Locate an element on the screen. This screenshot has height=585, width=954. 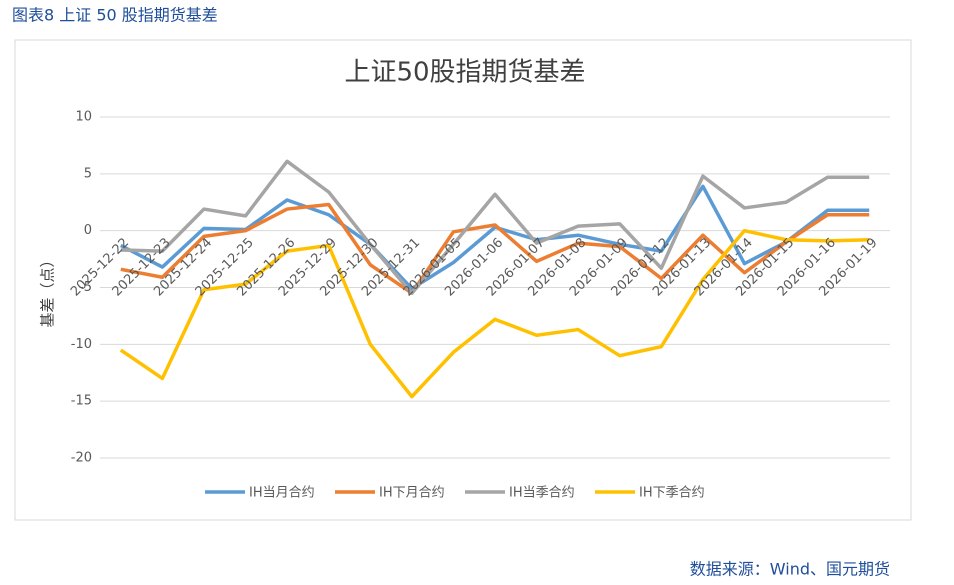
y-tick-label: -20 is located at coordinates (81, 458).